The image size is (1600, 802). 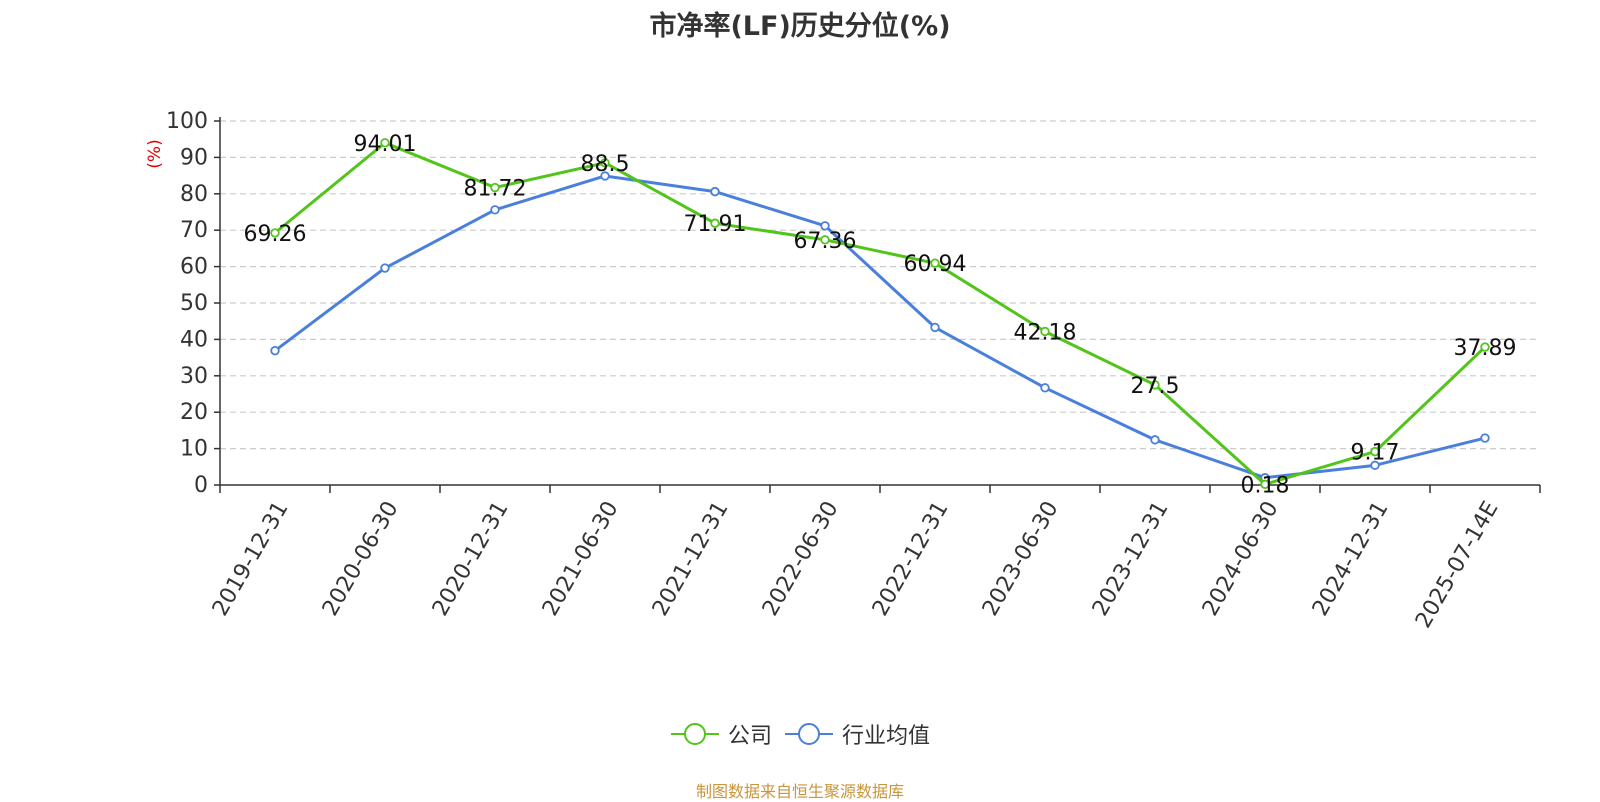 What do you see at coordinates (886, 736) in the screenshot?
I see `legend-industry-label: 行业均值` at bounding box center [886, 736].